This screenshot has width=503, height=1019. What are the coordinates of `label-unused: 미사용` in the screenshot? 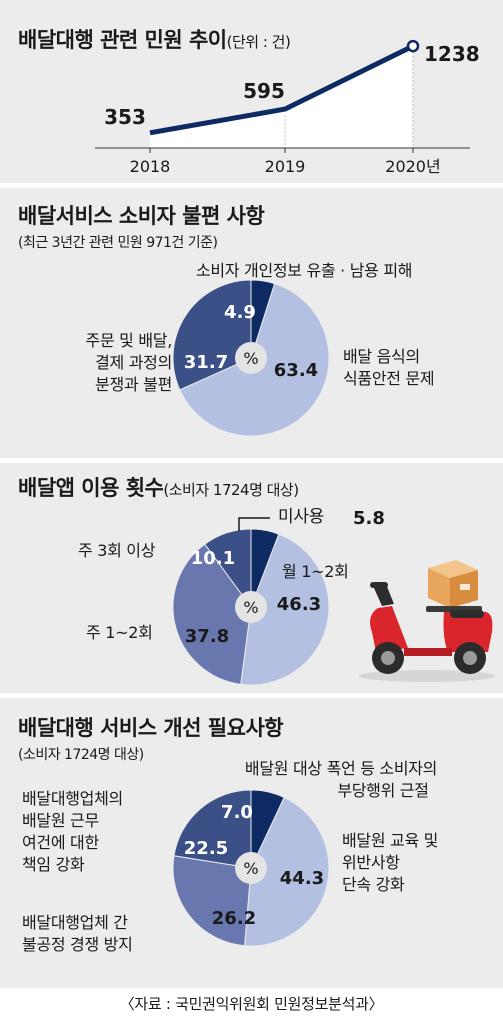 It's located at (301, 517).